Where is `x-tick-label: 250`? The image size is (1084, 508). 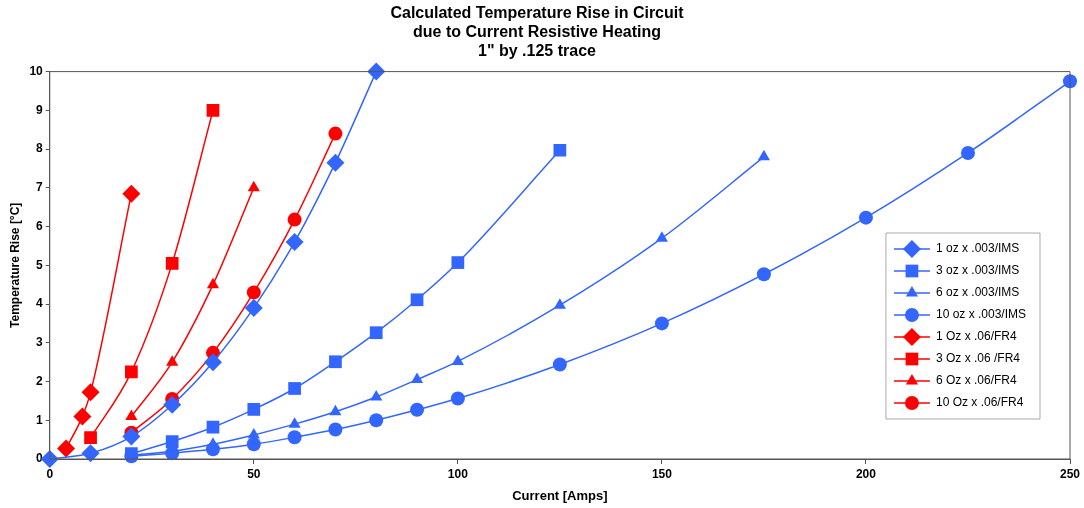 x-tick-label: 250 is located at coordinates (1070, 473).